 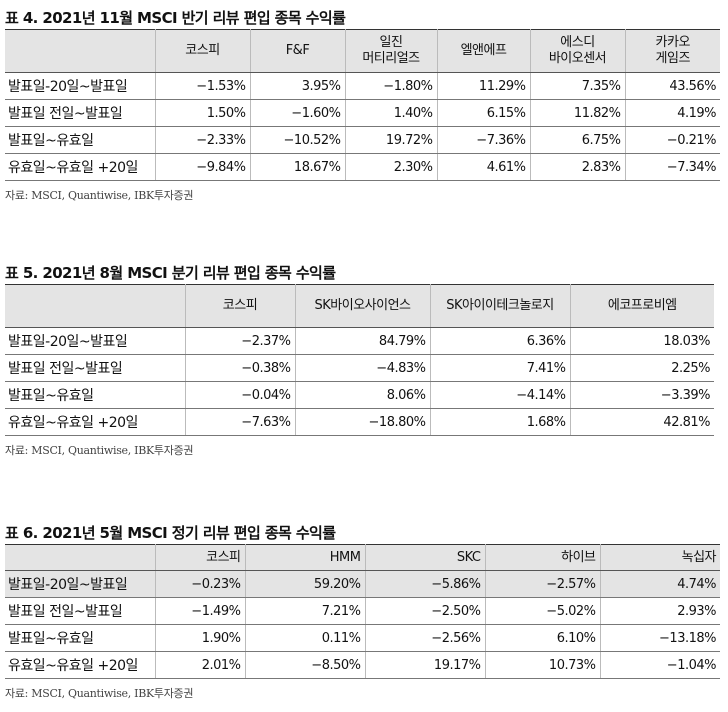 I want to click on return-cell: −1.04%, so click(x=659, y=665).